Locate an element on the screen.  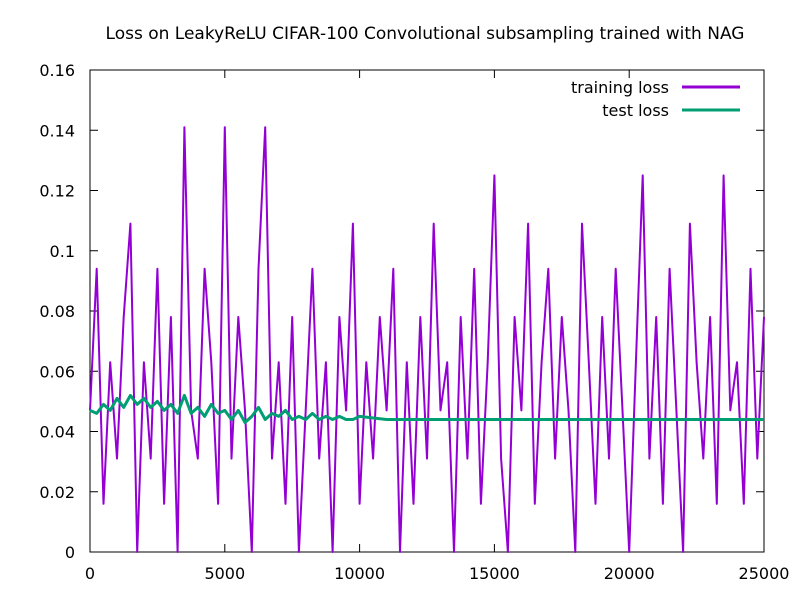
y-tick-label: 0.08 is located at coordinates (57, 311).